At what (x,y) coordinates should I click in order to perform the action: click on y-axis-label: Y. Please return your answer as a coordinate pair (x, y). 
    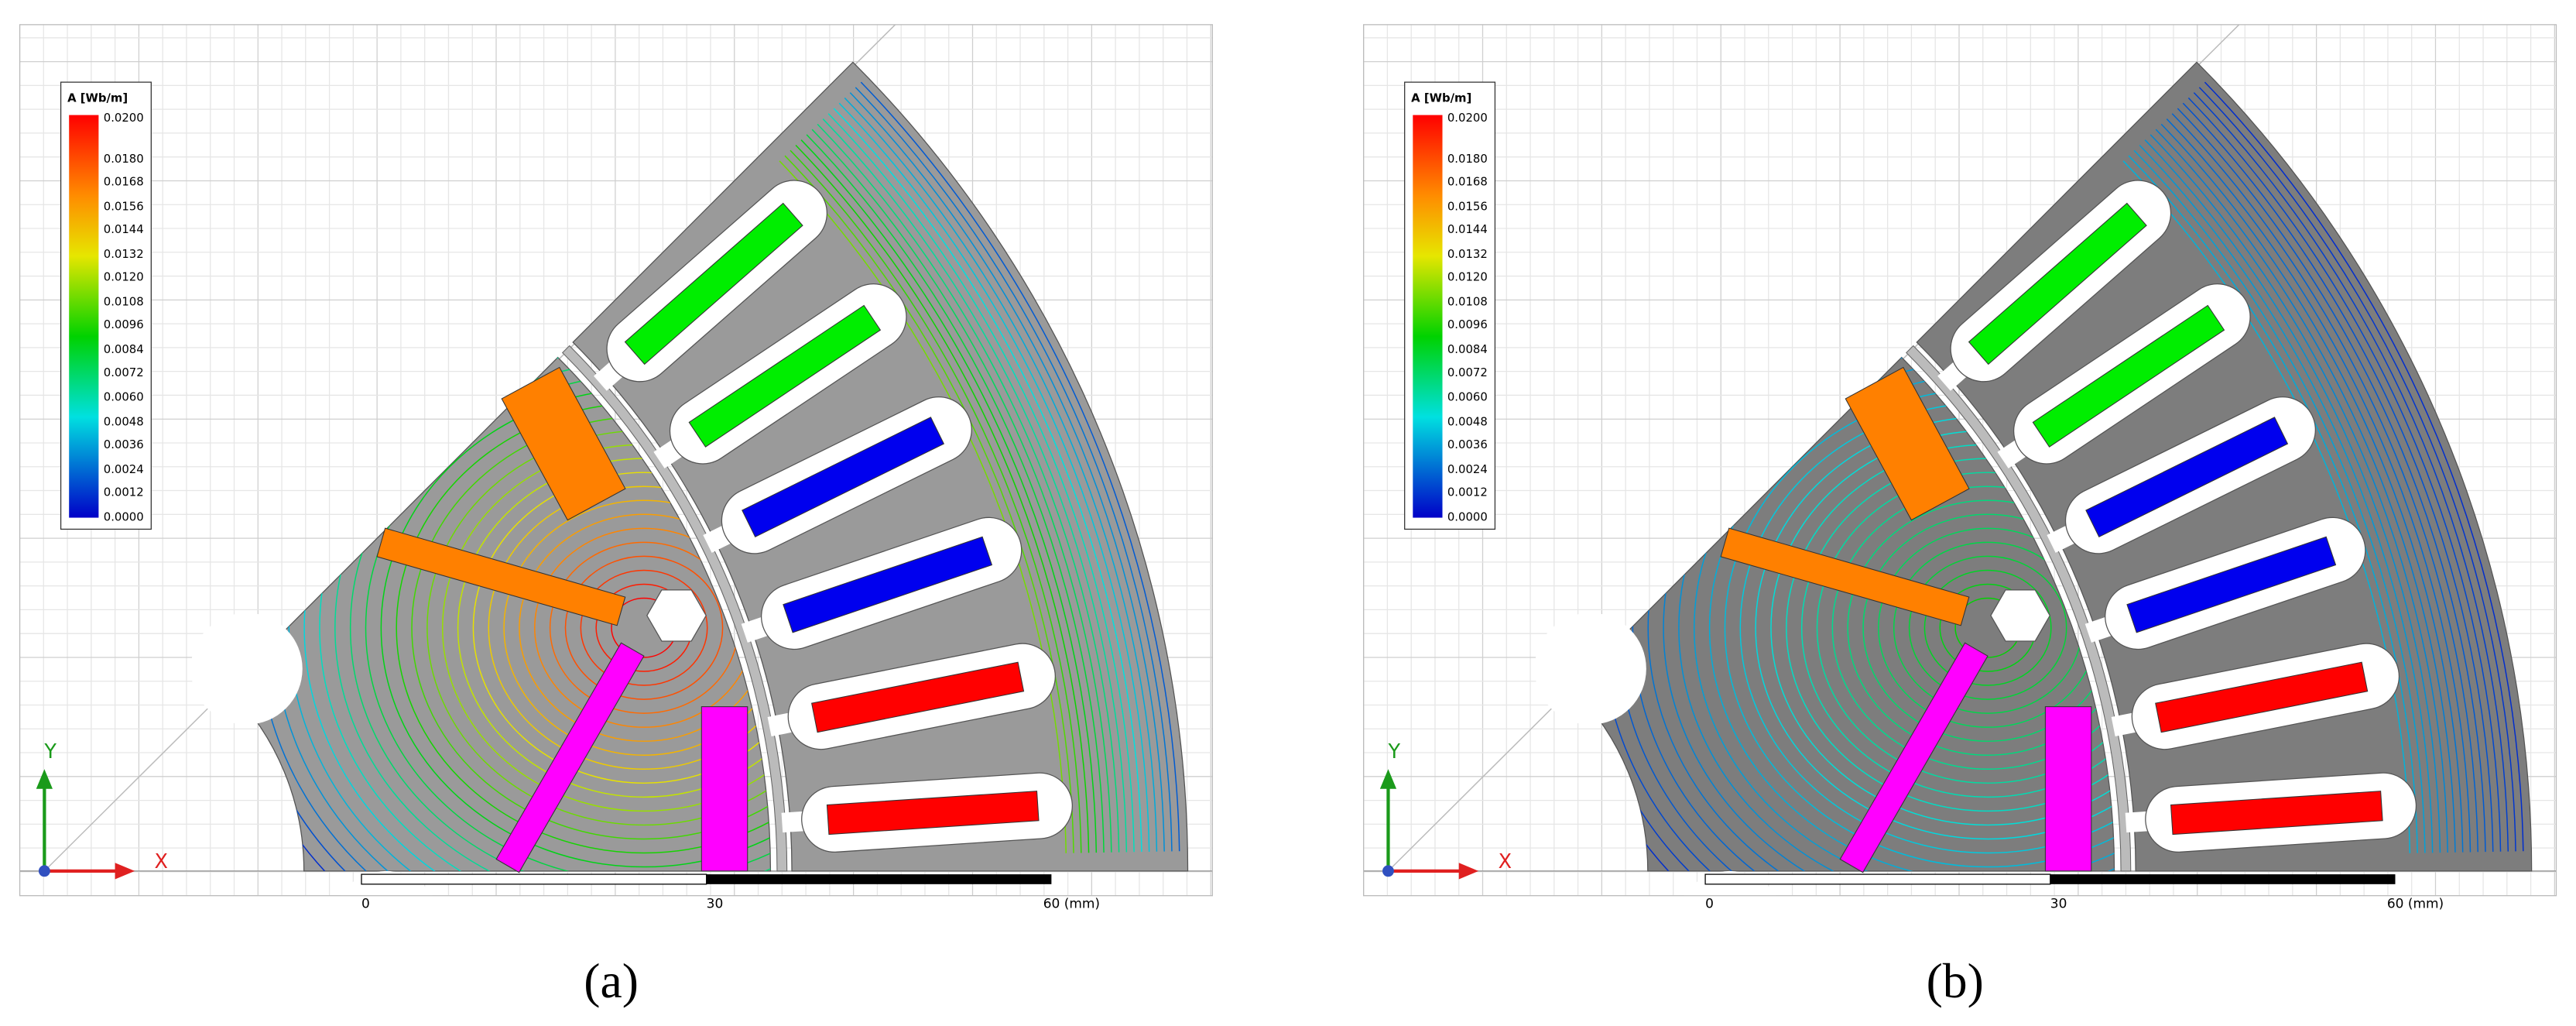
    Looking at the image, I should click on (50, 752).